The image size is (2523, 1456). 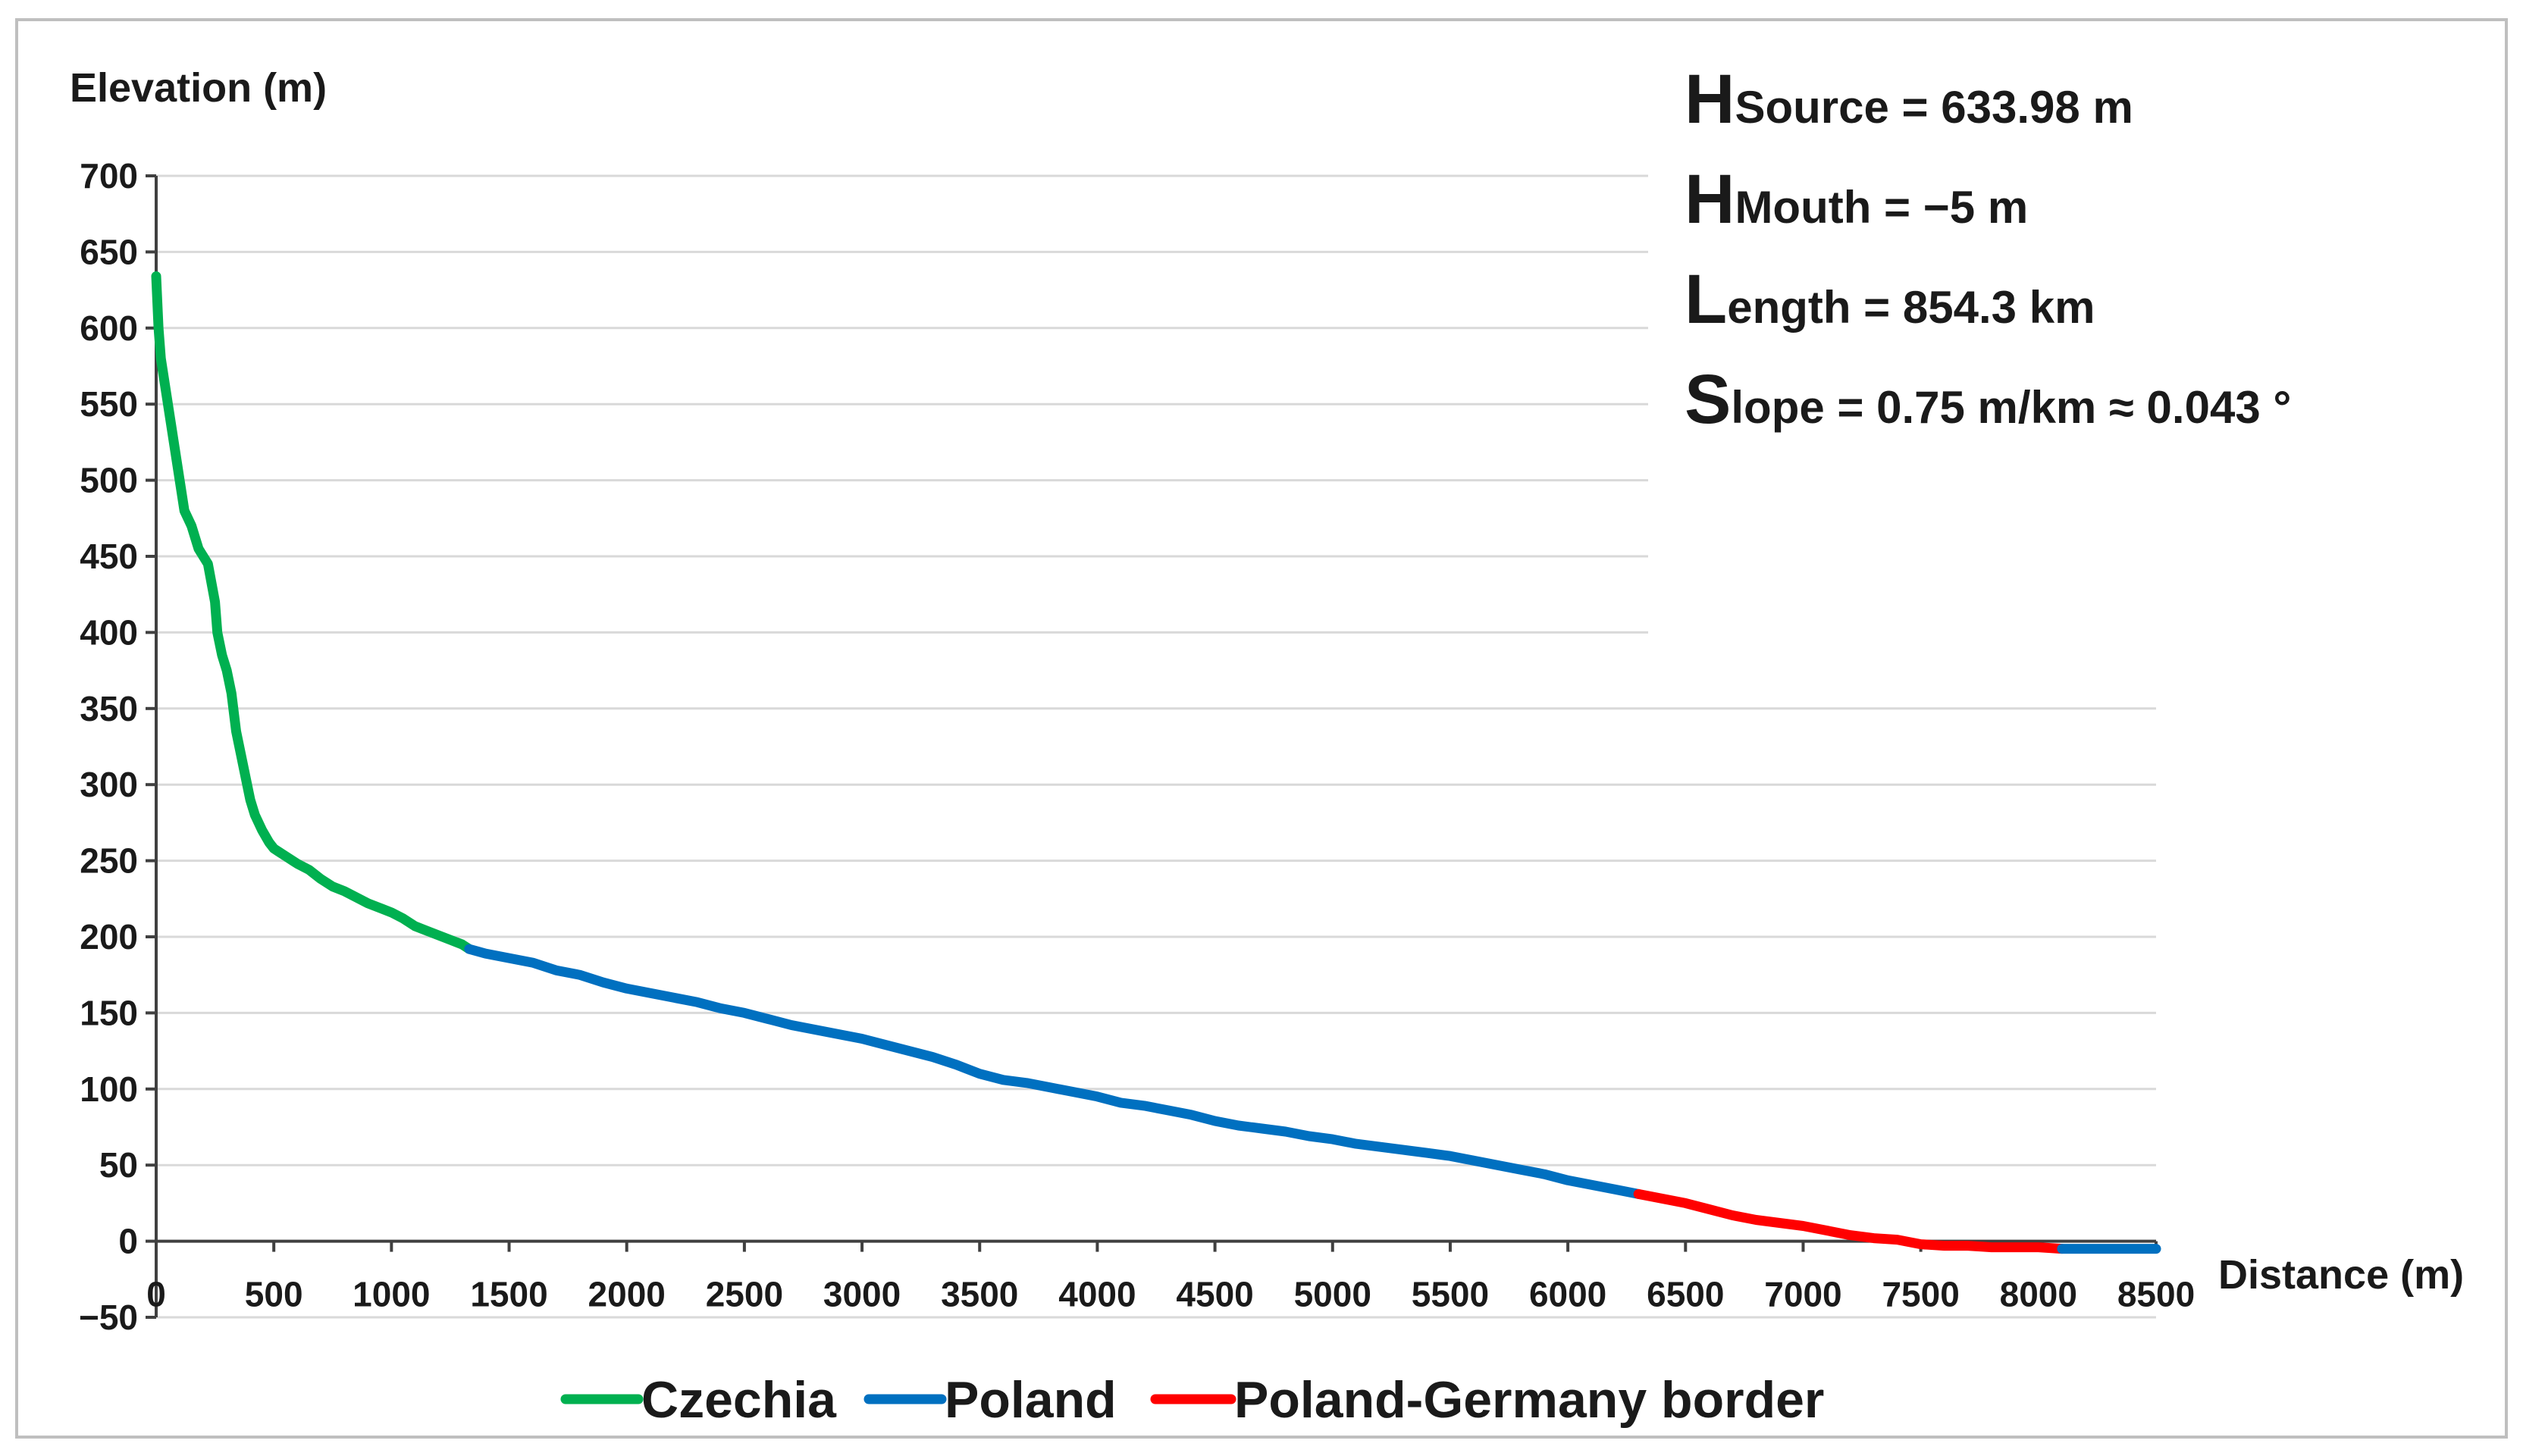 I want to click on annotation-value: = 854.3 km, so click(x=1973, y=307).